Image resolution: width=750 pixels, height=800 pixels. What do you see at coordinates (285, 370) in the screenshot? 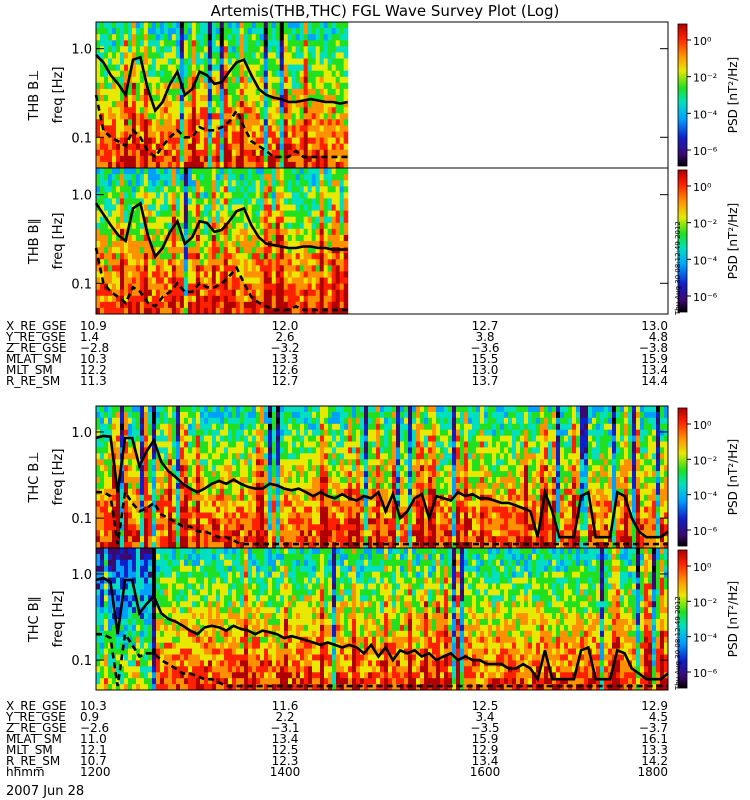
I see `orbit-value: 12.6` at bounding box center [285, 370].